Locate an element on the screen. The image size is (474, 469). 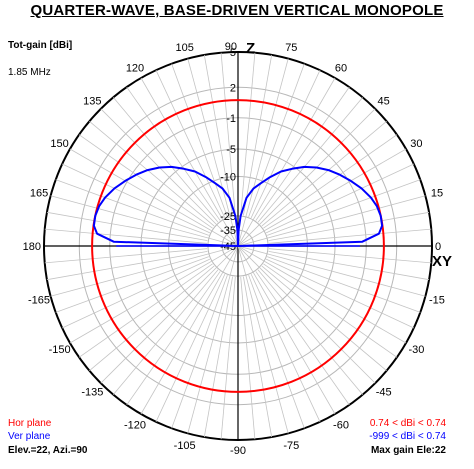
angle-label: -135 is located at coordinates (92, 393).